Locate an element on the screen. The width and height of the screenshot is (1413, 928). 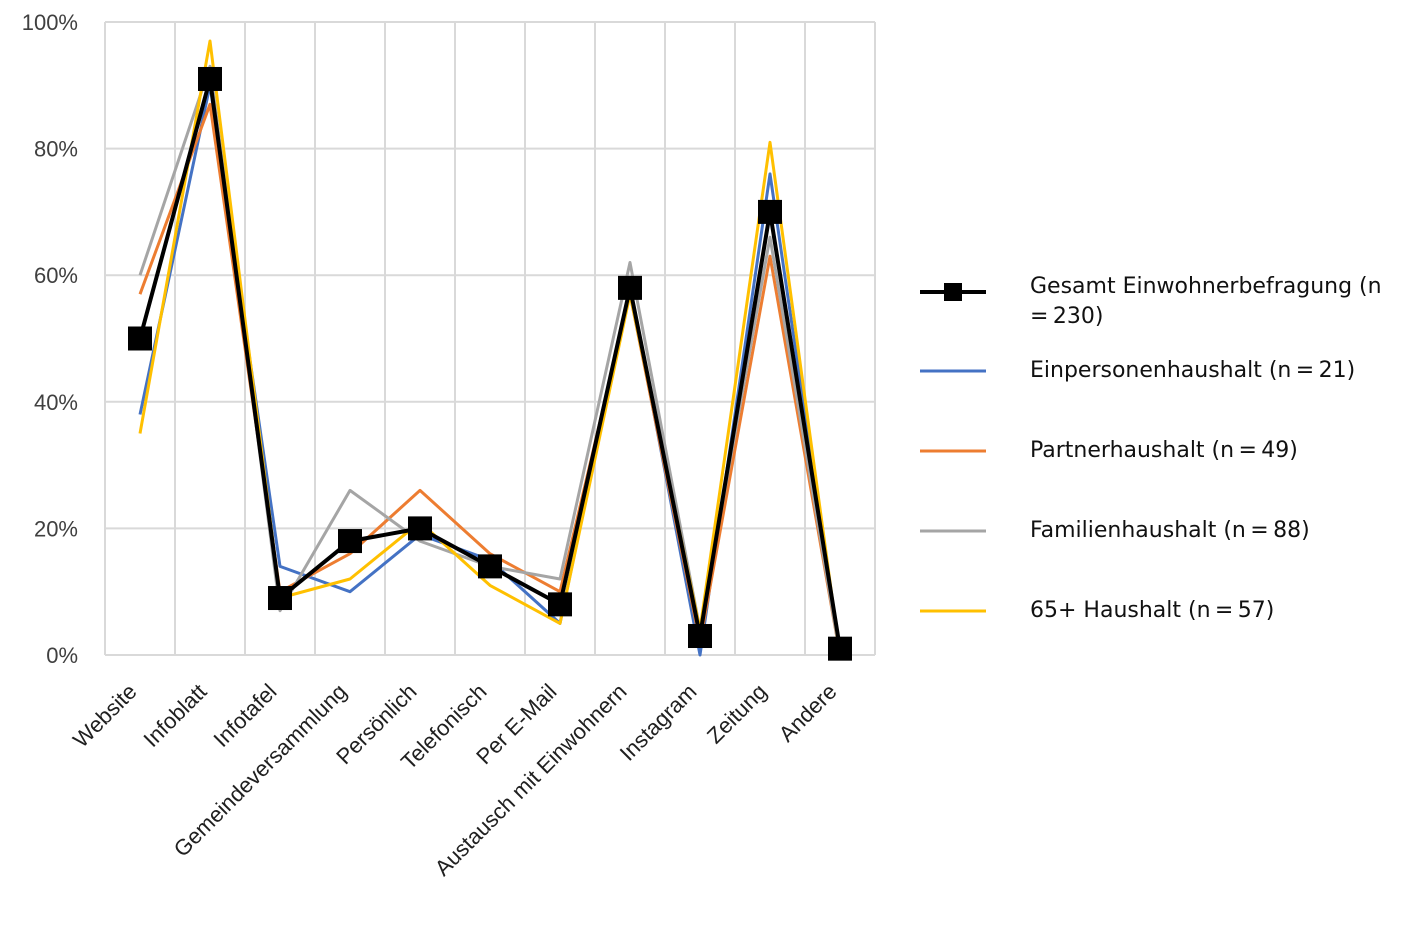
legend-label-einpersonenhaushalt: Einpersonenhaushalt (n = 21) is located at coordinates (1193, 370).